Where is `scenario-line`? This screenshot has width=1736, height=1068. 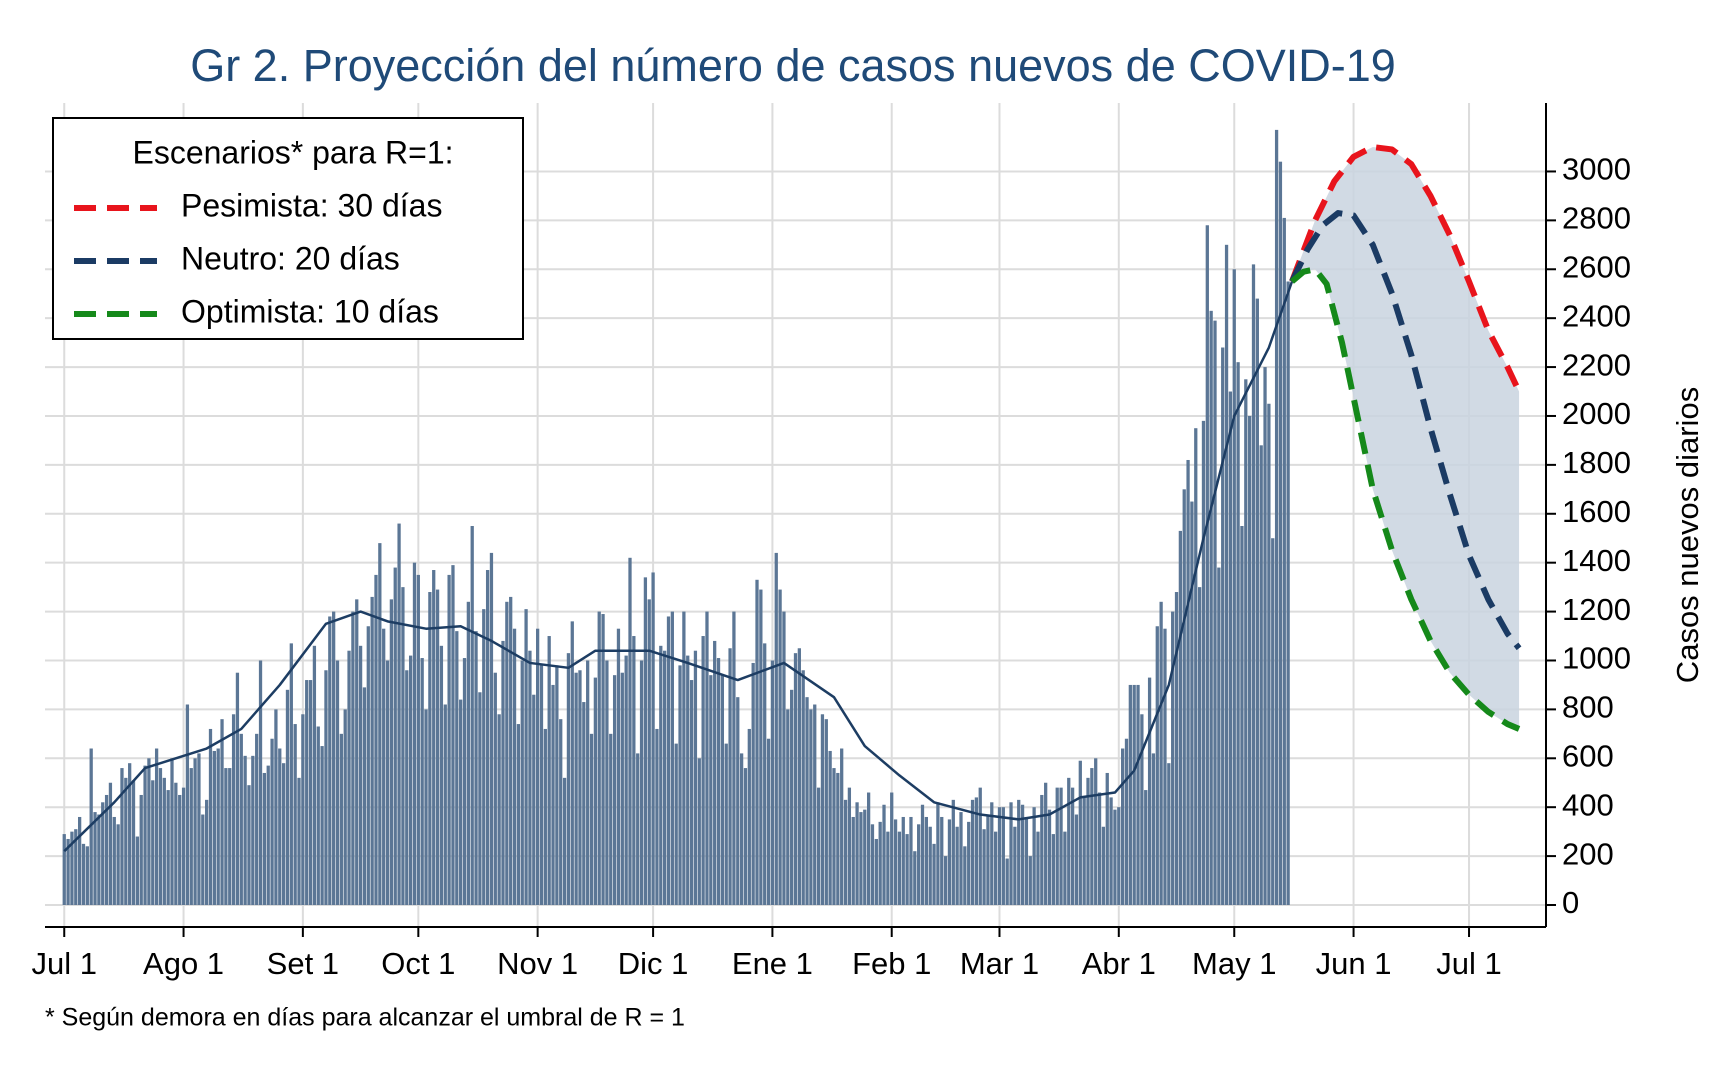 scenario-line is located at coordinates (1405, 268).